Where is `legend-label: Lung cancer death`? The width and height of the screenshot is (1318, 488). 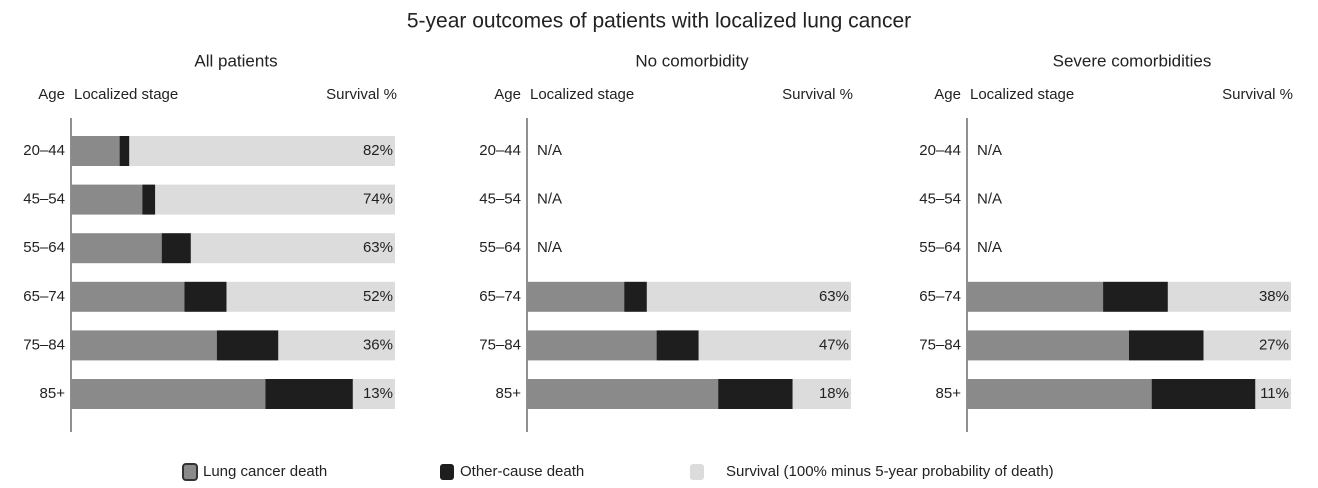
legend-label: Lung cancer death is located at coordinates (265, 471).